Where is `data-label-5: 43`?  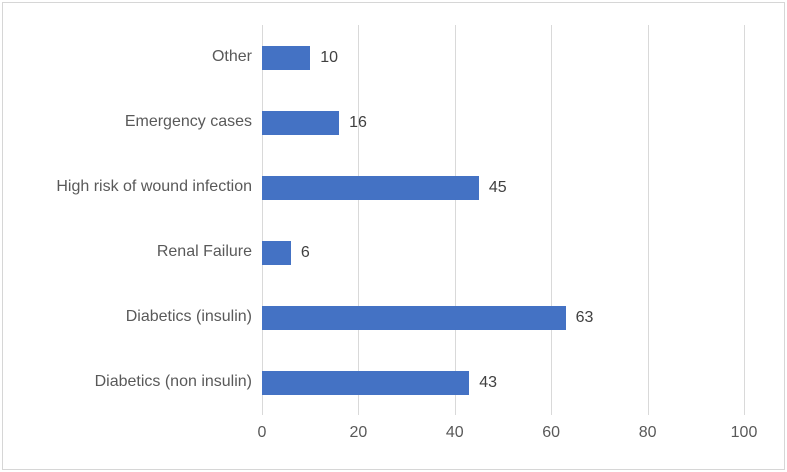
data-label-5: 43 is located at coordinates (488, 382).